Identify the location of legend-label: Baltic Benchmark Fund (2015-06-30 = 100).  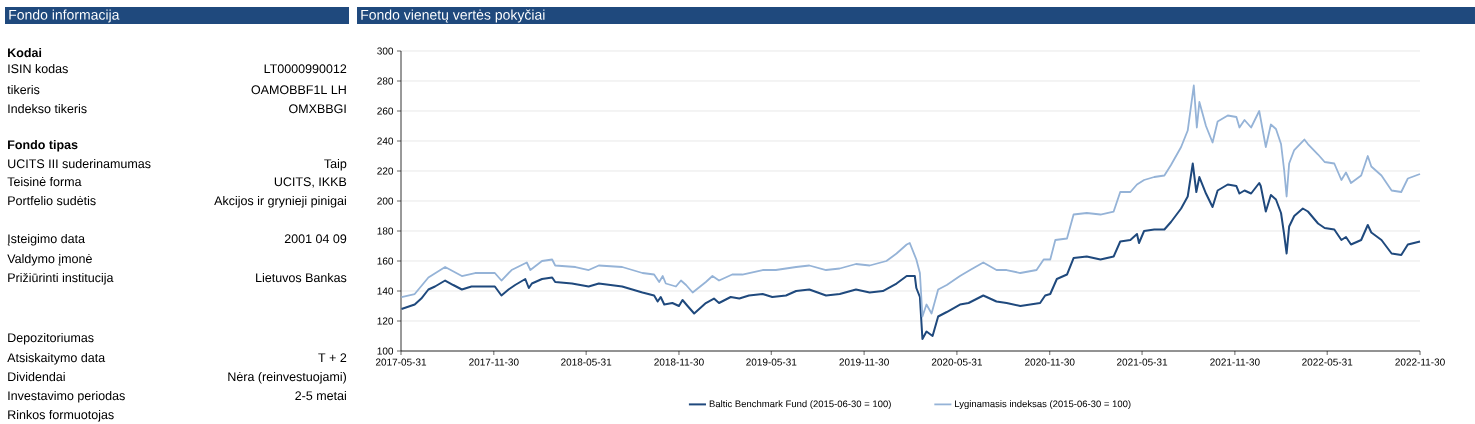
(800, 405).